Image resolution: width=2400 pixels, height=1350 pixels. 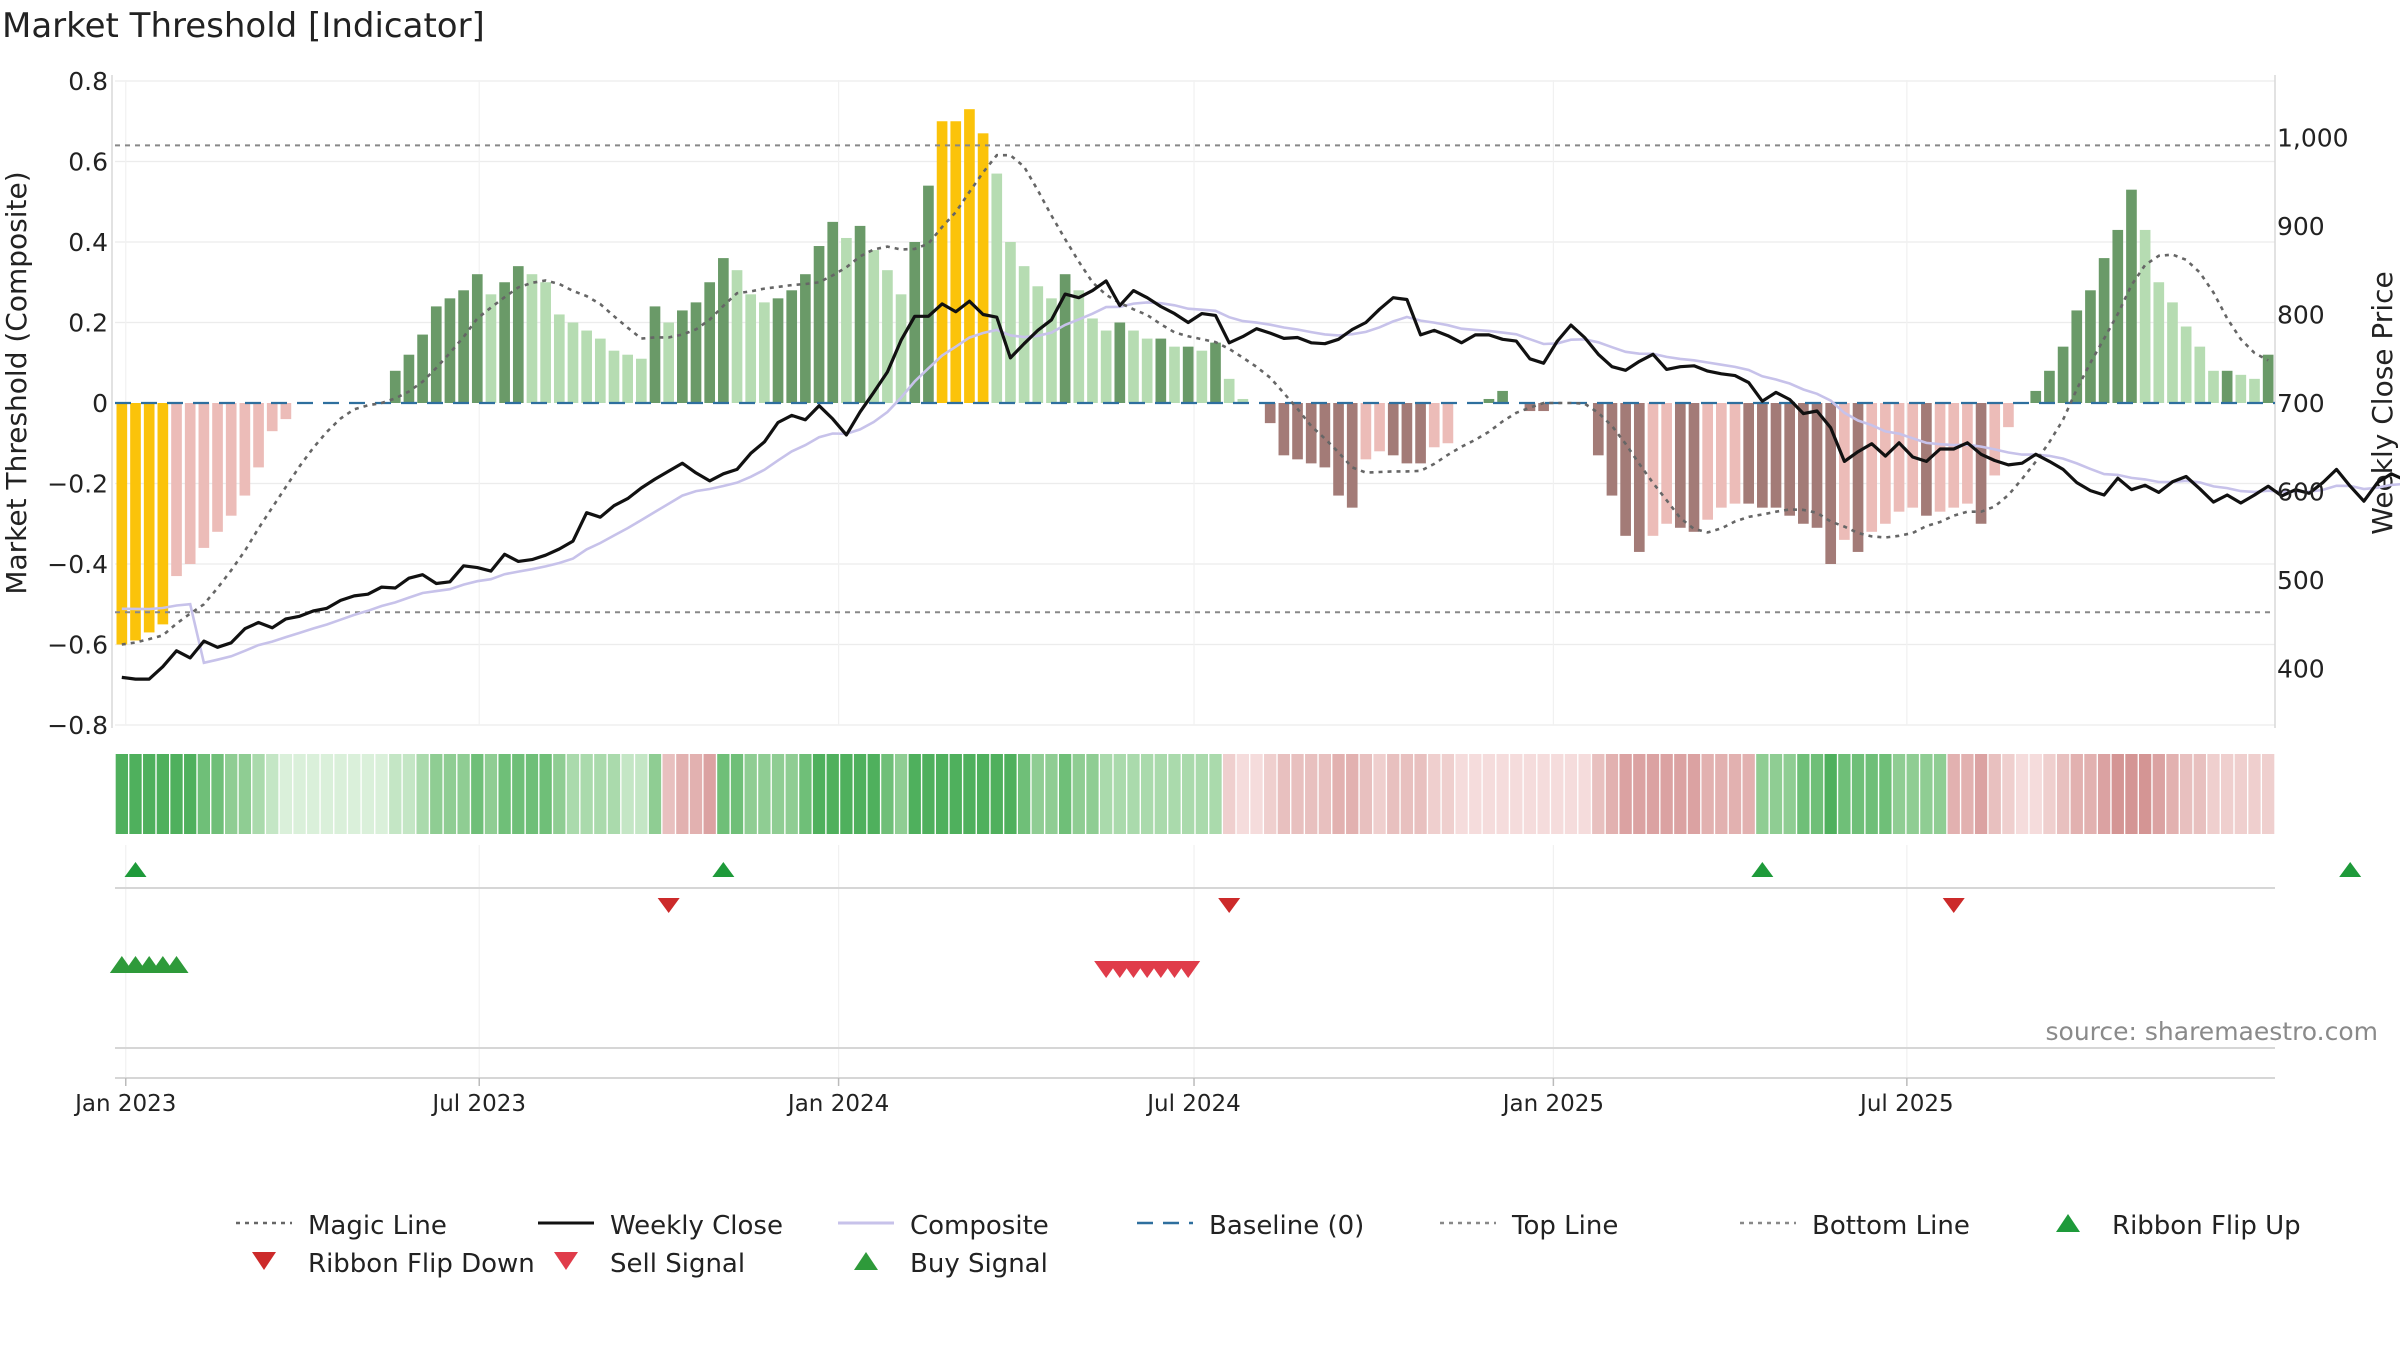 What do you see at coordinates (88, 242) in the screenshot?
I see `y-tick-label: 0.4` at bounding box center [88, 242].